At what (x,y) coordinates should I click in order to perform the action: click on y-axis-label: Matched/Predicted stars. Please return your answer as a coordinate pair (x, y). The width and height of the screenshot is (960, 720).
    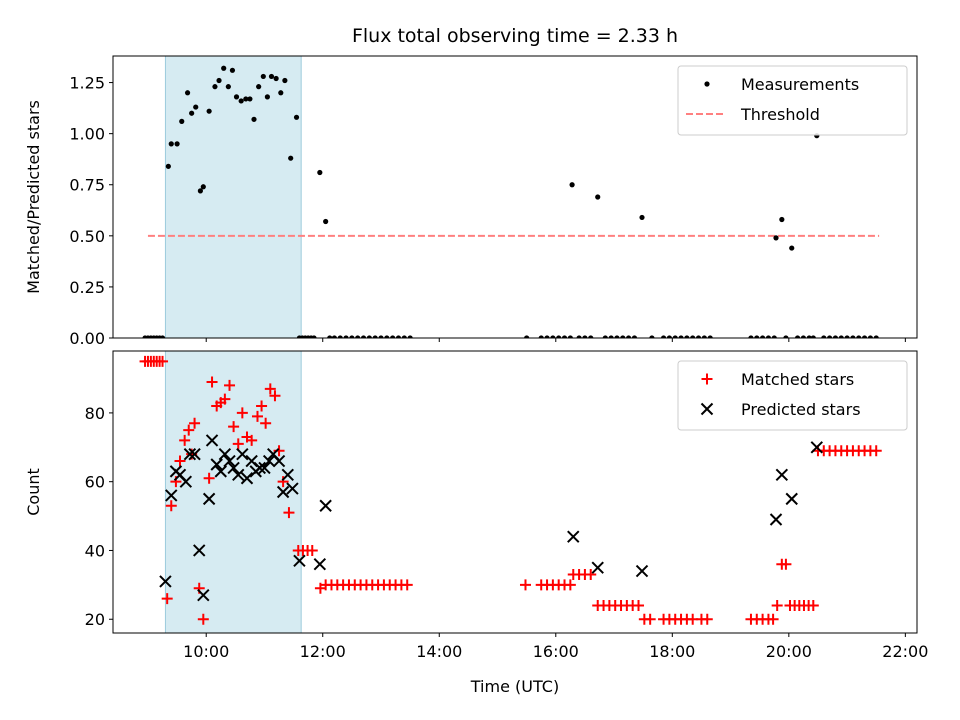
    Looking at the image, I should click on (33, 197).